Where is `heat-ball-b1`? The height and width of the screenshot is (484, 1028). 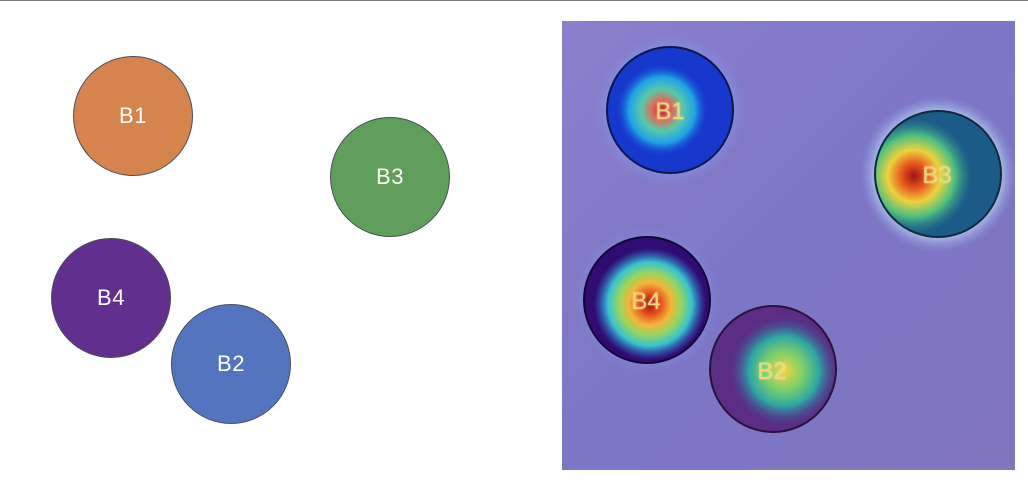 heat-ball-b1 is located at coordinates (670, 110).